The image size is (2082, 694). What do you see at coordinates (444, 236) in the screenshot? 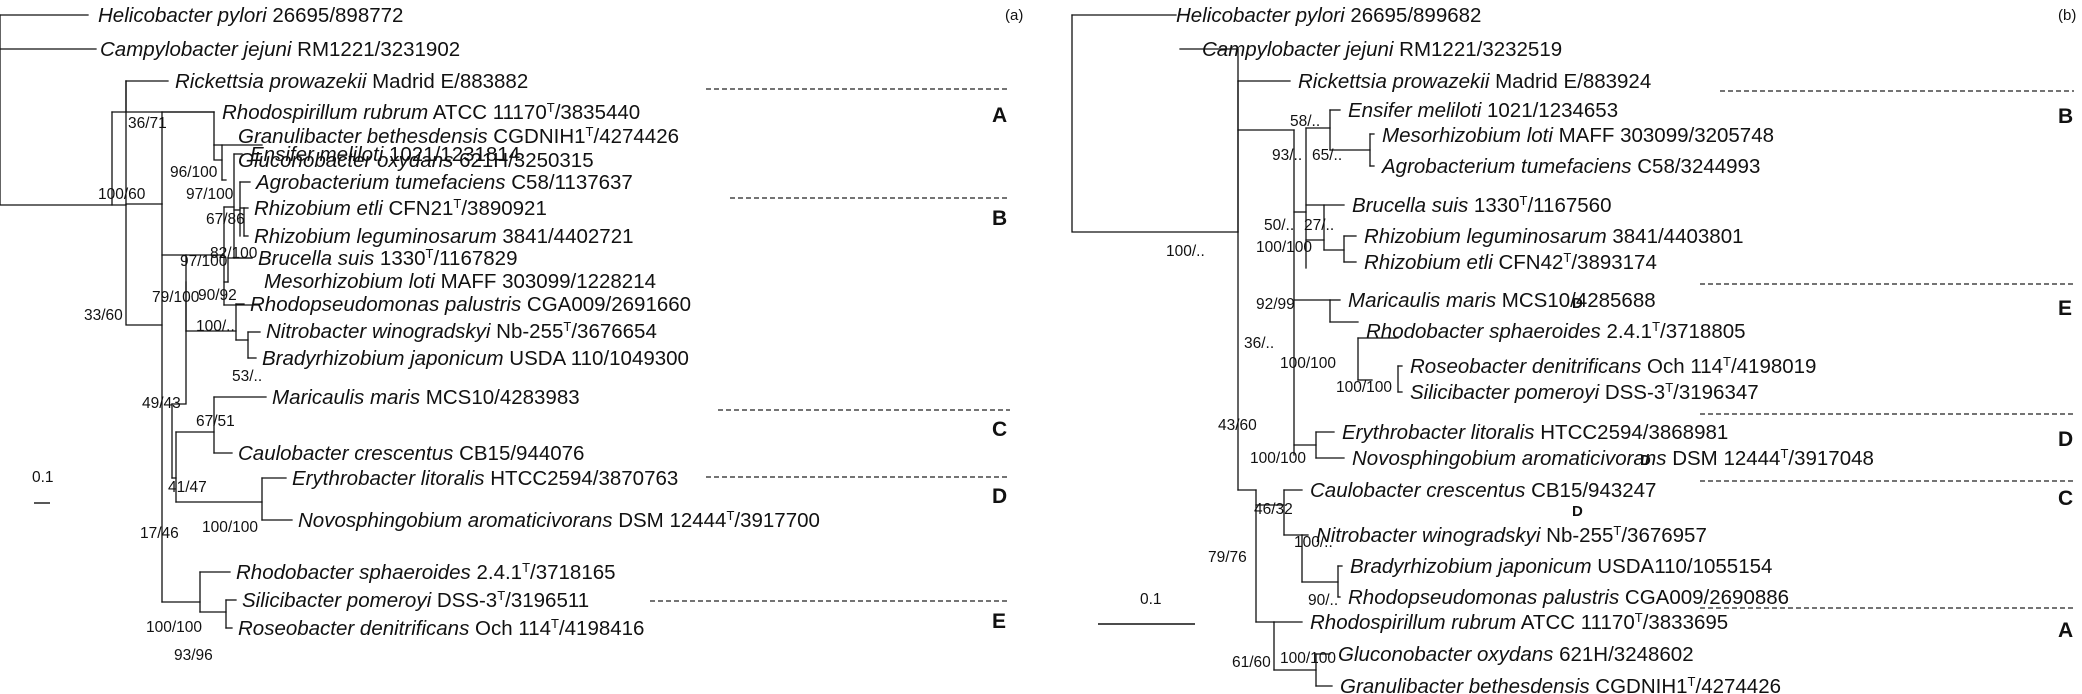
I see `taxon-label: Rhizobium leguminosarum 3841/4402721` at bounding box center [444, 236].